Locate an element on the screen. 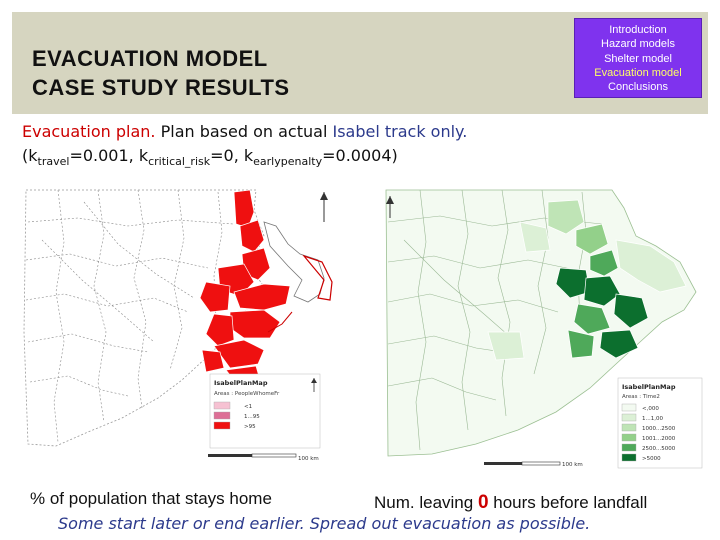 This screenshot has width=720, height=540. param-k-open: (k is located at coordinates (30, 155).